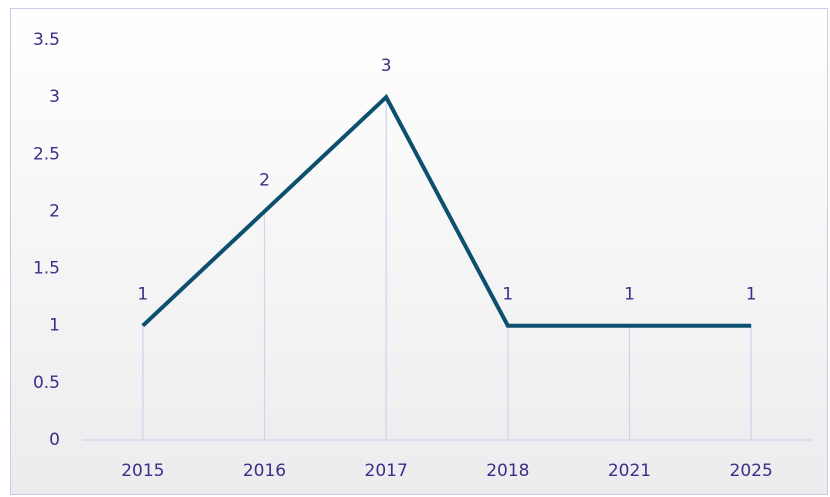  I want to click on y-tick-label: 3, so click(54, 97).